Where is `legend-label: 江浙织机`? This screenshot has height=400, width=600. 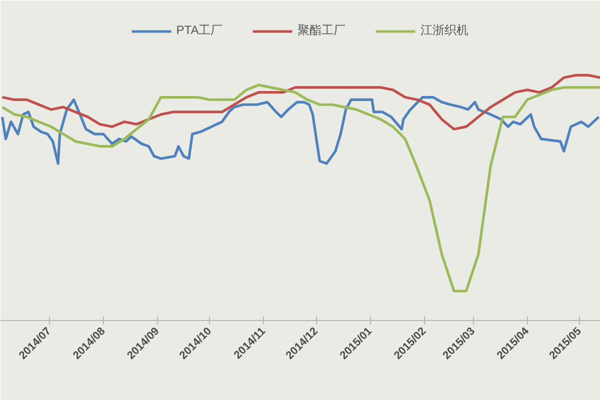 legend-label: 江浙织机 is located at coordinates (444, 30).